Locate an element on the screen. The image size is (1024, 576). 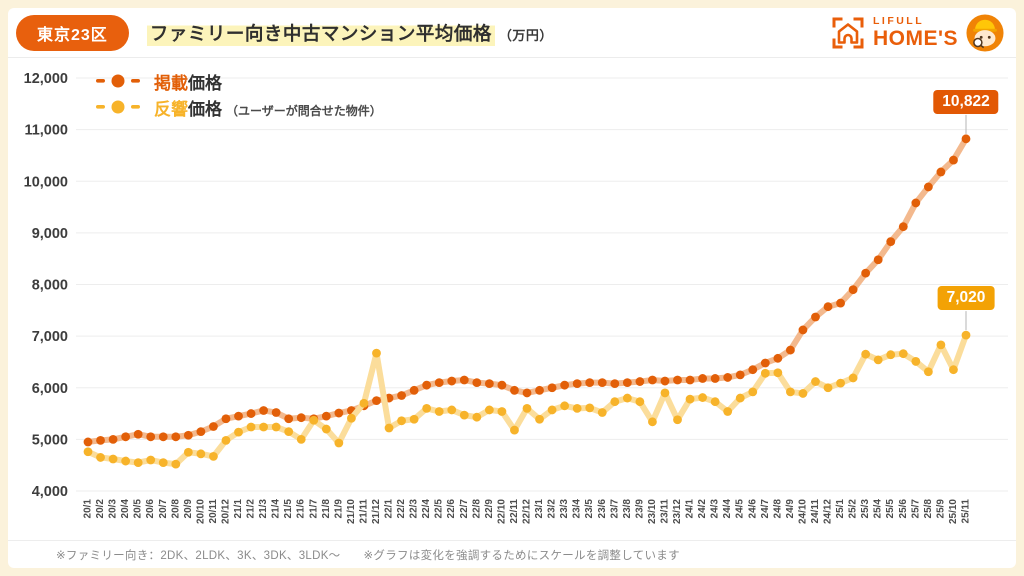
x-tick-label: 21/7 is located at coordinates (313, 509).